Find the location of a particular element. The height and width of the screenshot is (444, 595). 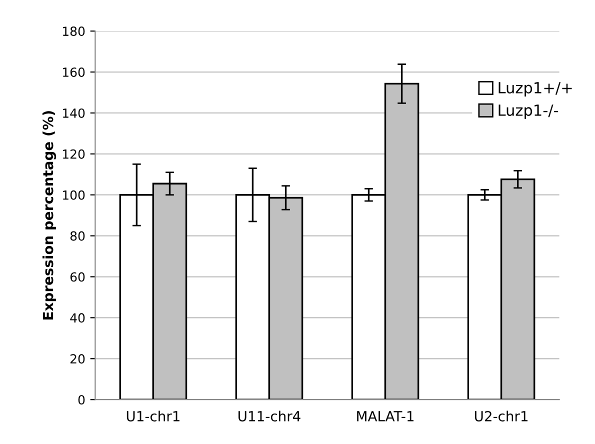

x-tick-label: U2-chr1 is located at coordinates (501, 416).